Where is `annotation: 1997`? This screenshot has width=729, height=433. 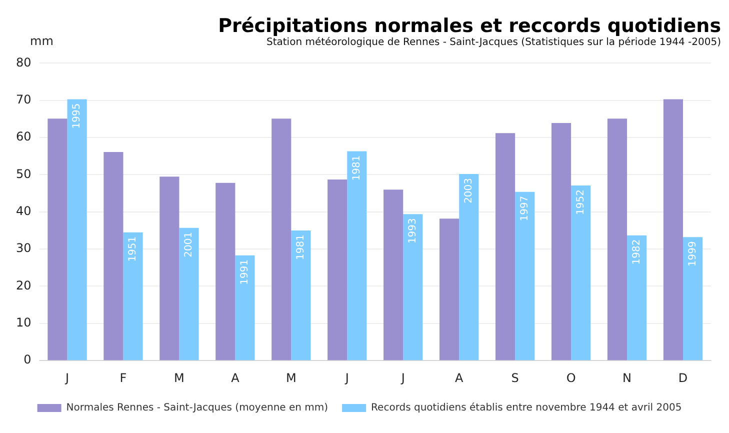 annotation: 1997 is located at coordinates (524, 209).